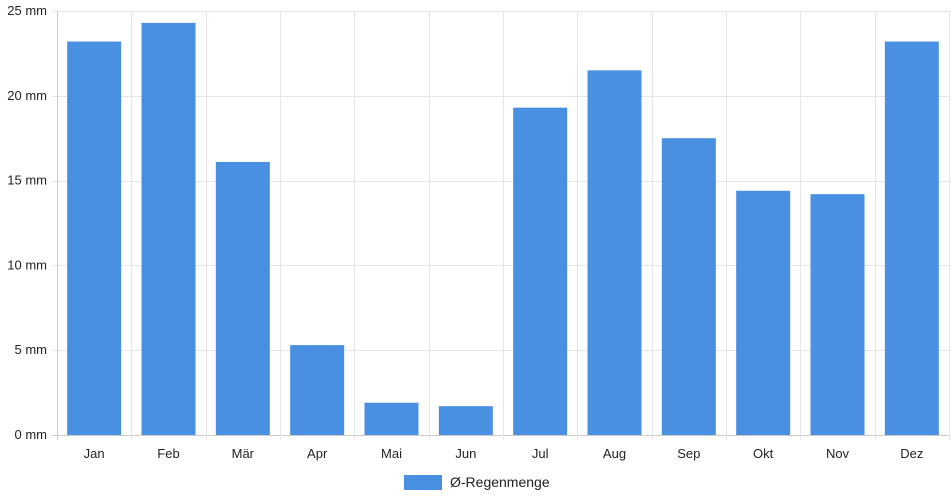  Describe the element at coordinates (614, 453) in the screenshot. I see `x-tick-label: Aug` at that location.